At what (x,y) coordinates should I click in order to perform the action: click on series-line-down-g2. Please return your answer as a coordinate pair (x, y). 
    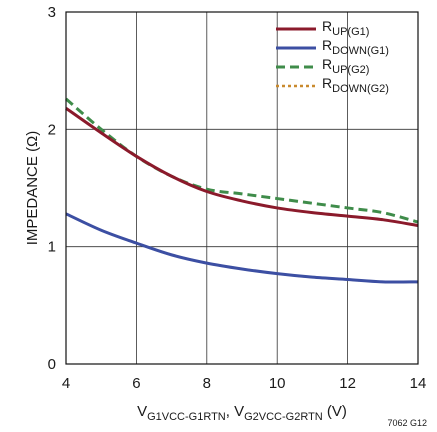
    Looking at the image, I should click on (242, 248).